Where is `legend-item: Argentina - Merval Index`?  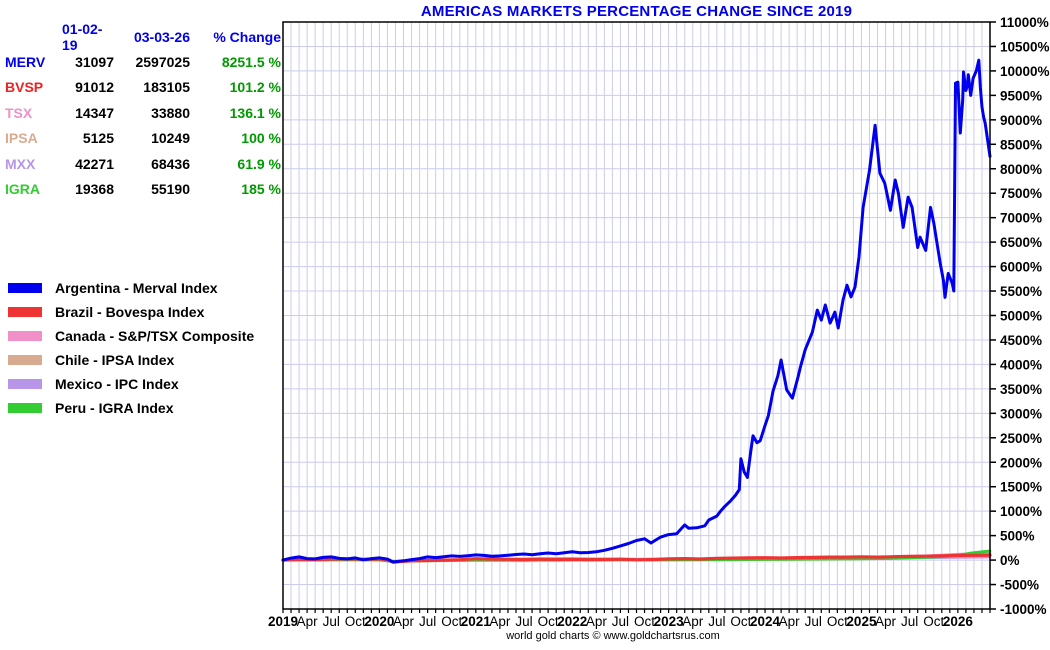 legend-item: Argentina - Merval Index is located at coordinates (131, 288).